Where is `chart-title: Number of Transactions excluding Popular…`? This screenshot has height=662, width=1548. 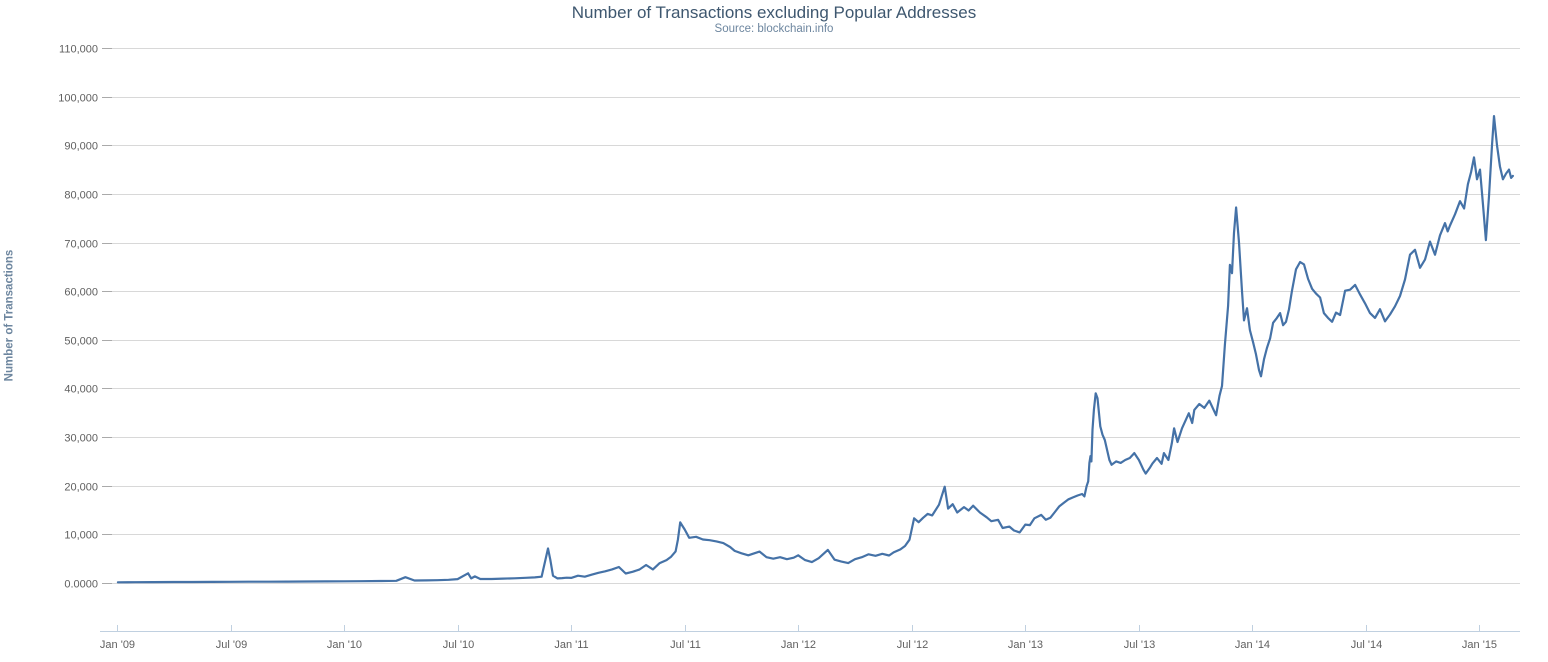
chart-title: Number of Transactions excluding Popular… is located at coordinates (774, 12).